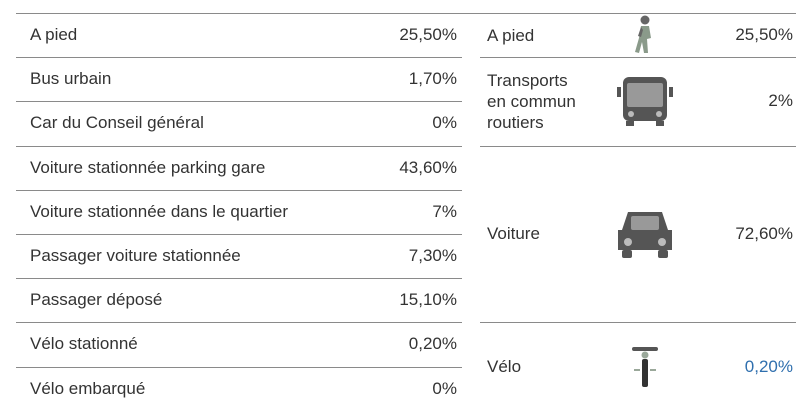 The width and height of the screenshot is (796, 411). Describe the element at coordinates (780, 101) in the screenshot. I see `group-value: 2%` at that location.